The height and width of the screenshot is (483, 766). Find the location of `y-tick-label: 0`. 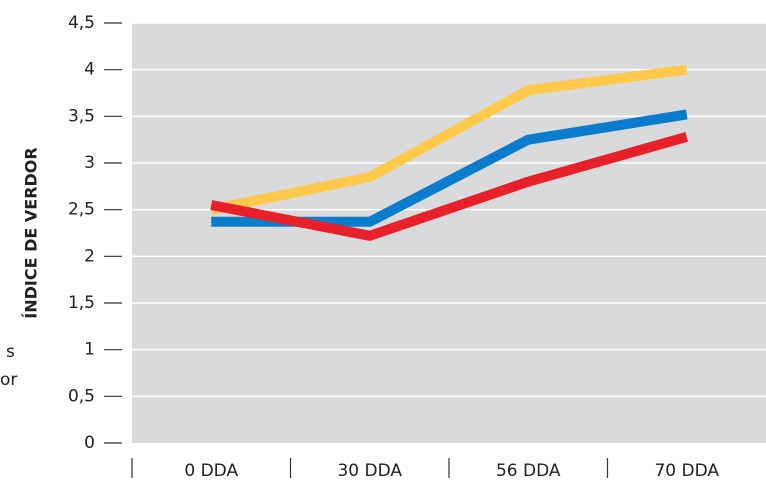

y-tick-label: 0 is located at coordinates (89, 443).